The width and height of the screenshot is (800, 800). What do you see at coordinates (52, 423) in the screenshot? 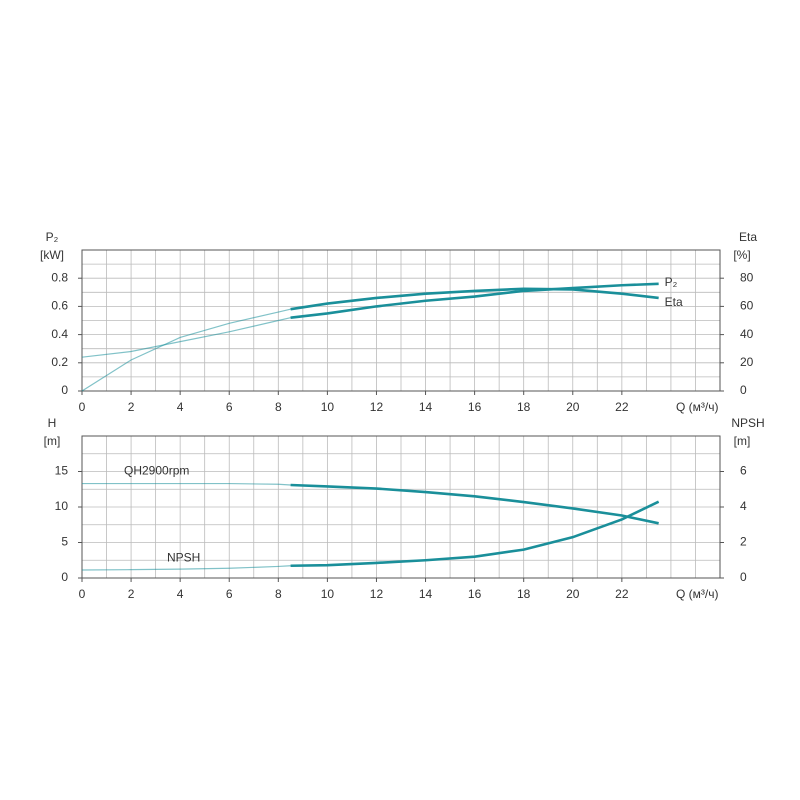
I see `y-axis-label: H` at bounding box center [52, 423].